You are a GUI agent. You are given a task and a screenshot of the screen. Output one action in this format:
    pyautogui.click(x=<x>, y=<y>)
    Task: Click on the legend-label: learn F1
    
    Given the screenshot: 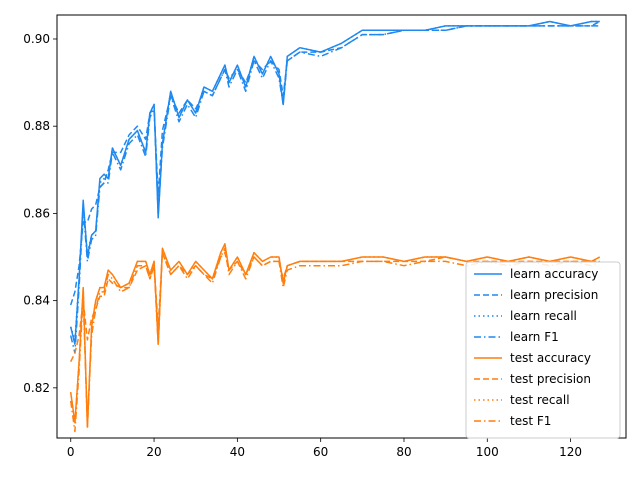 What is the action you would take?
    pyautogui.click(x=534, y=337)
    